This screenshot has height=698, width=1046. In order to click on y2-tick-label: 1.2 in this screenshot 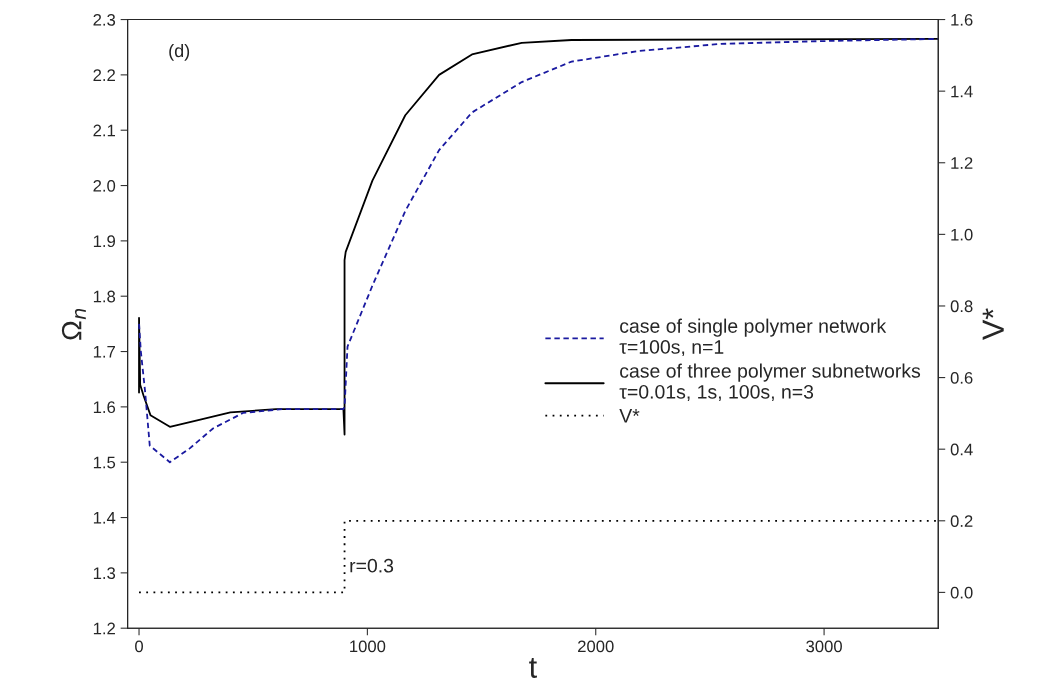, I will do `click(962, 163)`.